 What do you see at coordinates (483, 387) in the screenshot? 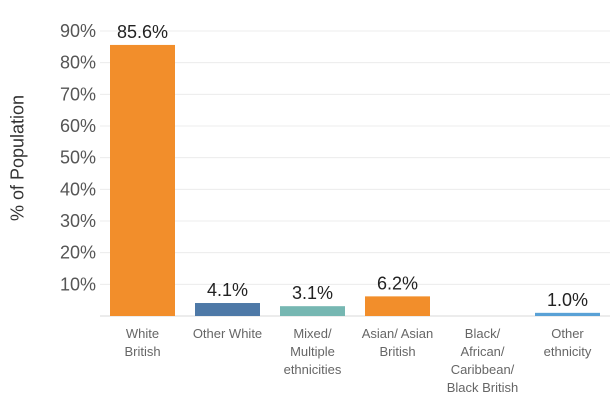
I see `category-label-line: Black British` at bounding box center [483, 387].